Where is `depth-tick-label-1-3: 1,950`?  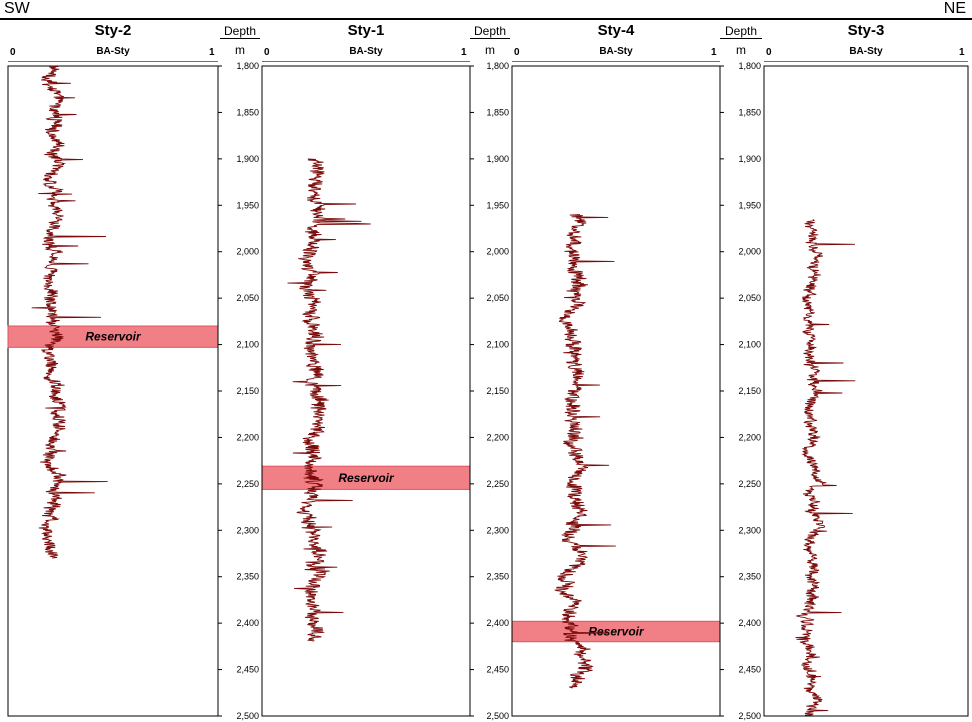 depth-tick-label-1-3: 1,950 is located at coordinates (247, 205).